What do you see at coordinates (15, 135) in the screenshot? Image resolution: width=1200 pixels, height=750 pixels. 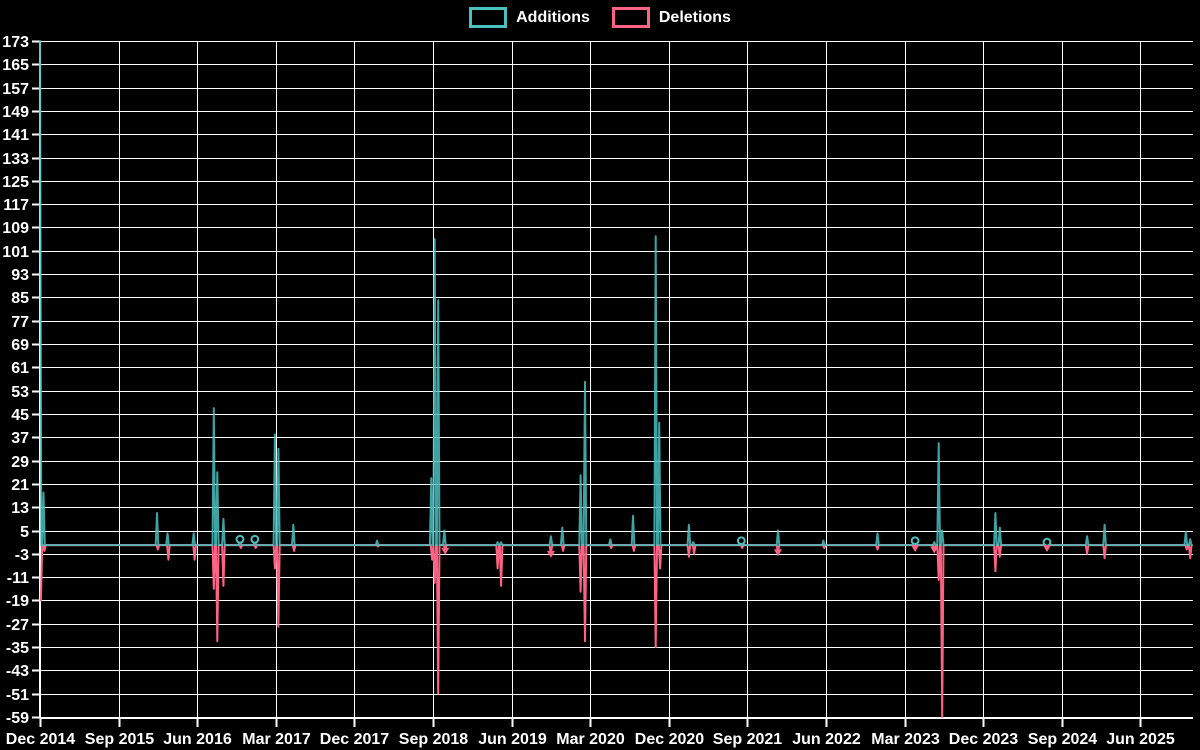 I see `y-axis-tick-label: 141` at bounding box center [15, 135].